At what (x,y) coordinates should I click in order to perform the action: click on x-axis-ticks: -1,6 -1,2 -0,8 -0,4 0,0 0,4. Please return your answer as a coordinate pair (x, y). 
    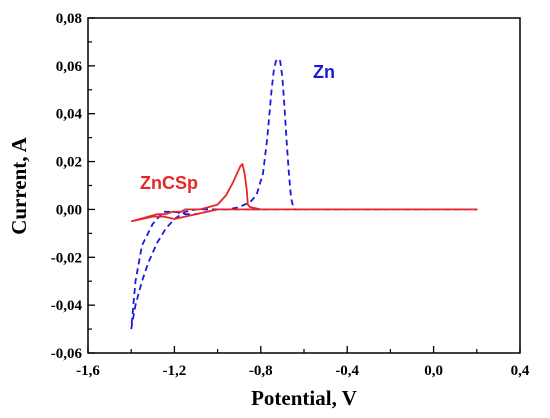
    Looking at the image, I should click on (303, 362).